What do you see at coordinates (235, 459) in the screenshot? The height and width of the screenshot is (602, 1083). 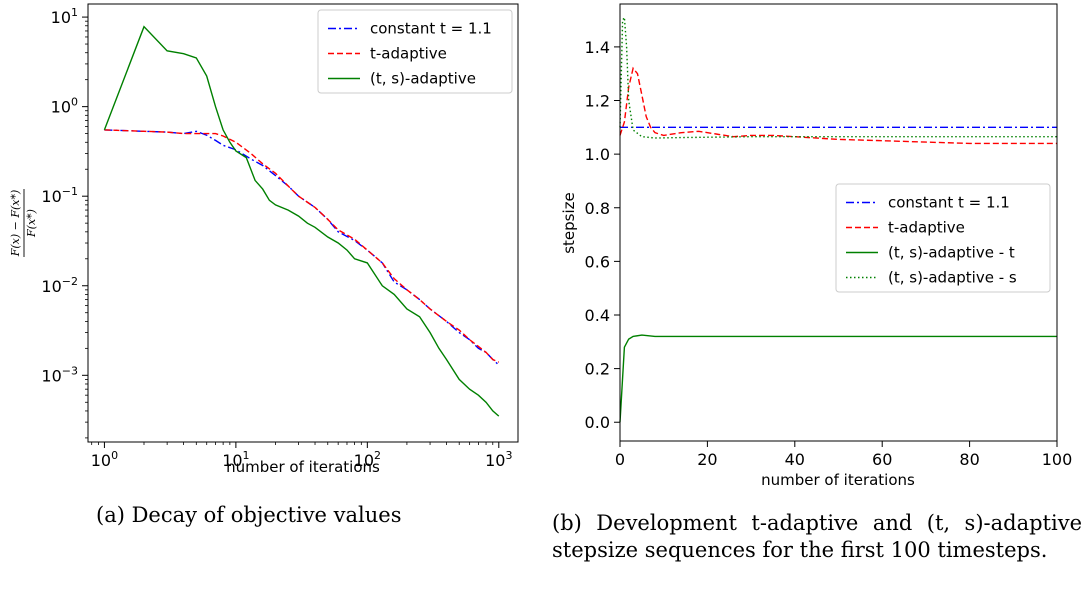 I see `chart-a-x-tick-label: 10¹` at bounding box center [235, 459].